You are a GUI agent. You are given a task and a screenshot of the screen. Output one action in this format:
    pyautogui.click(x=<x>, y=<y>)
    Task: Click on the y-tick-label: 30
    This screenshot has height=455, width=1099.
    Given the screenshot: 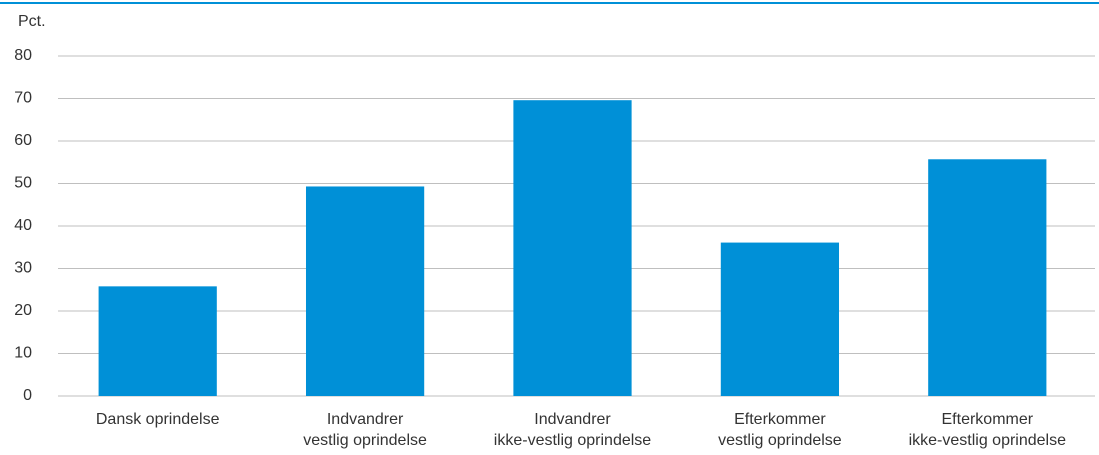 What is the action you would take?
    pyautogui.click(x=23, y=268)
    